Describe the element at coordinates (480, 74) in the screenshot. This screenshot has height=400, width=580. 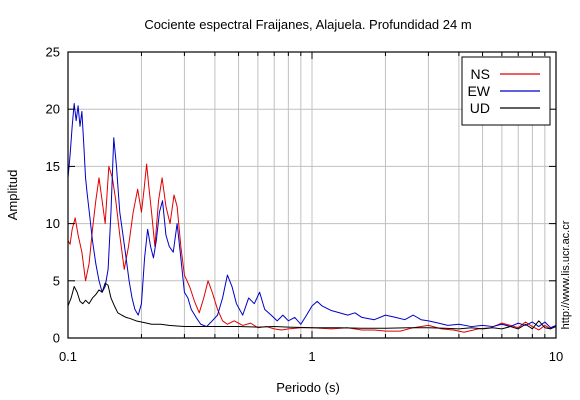
I see `legend-label-ns: NS` at that location.